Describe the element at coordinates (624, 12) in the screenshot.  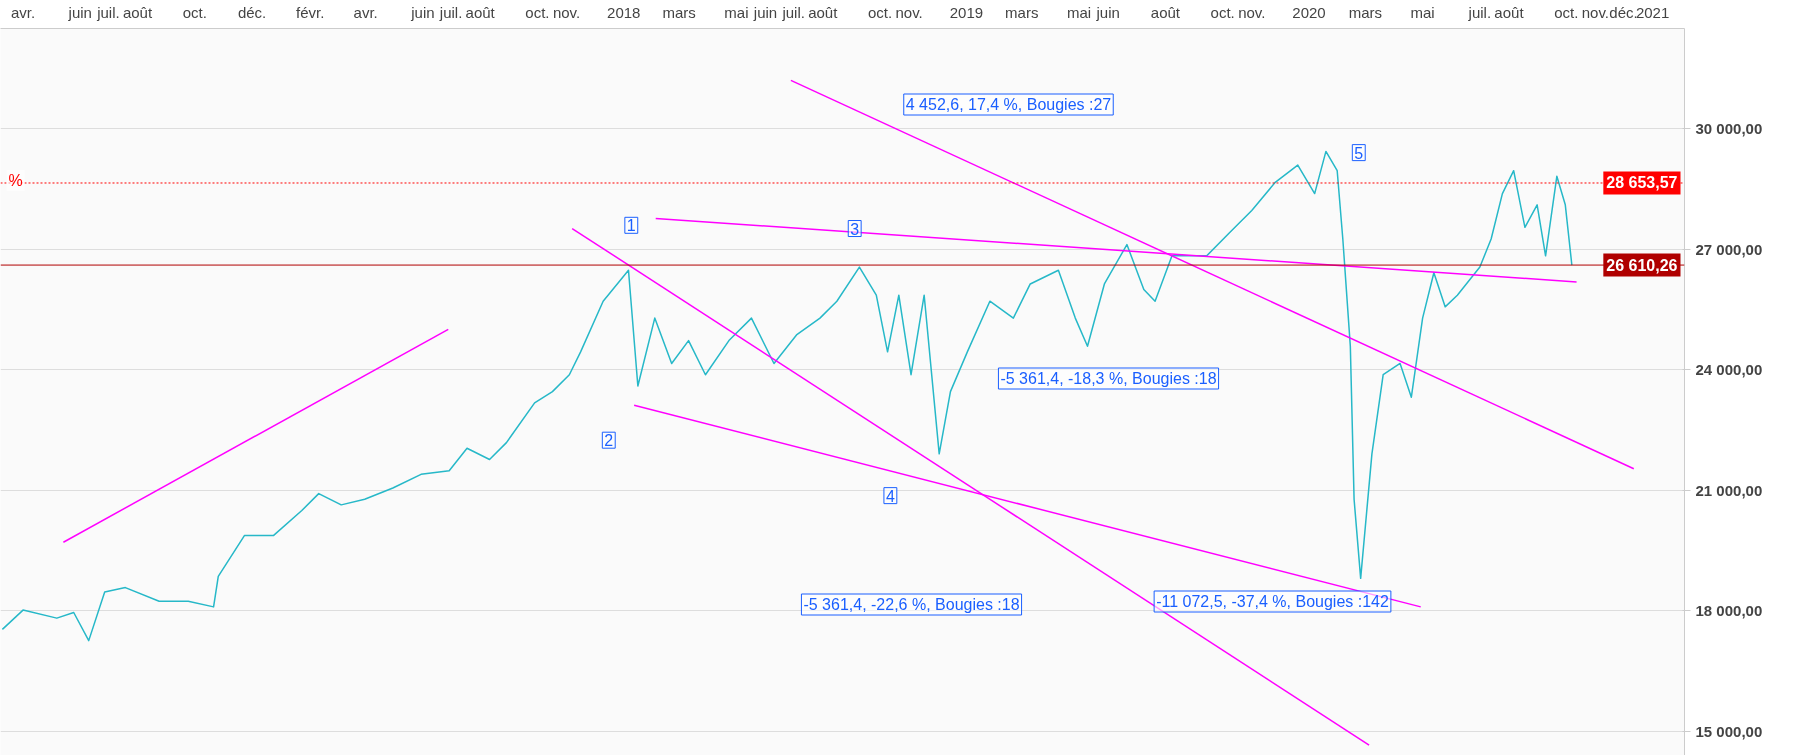
I see `x-tick-label: 2018` at that location.